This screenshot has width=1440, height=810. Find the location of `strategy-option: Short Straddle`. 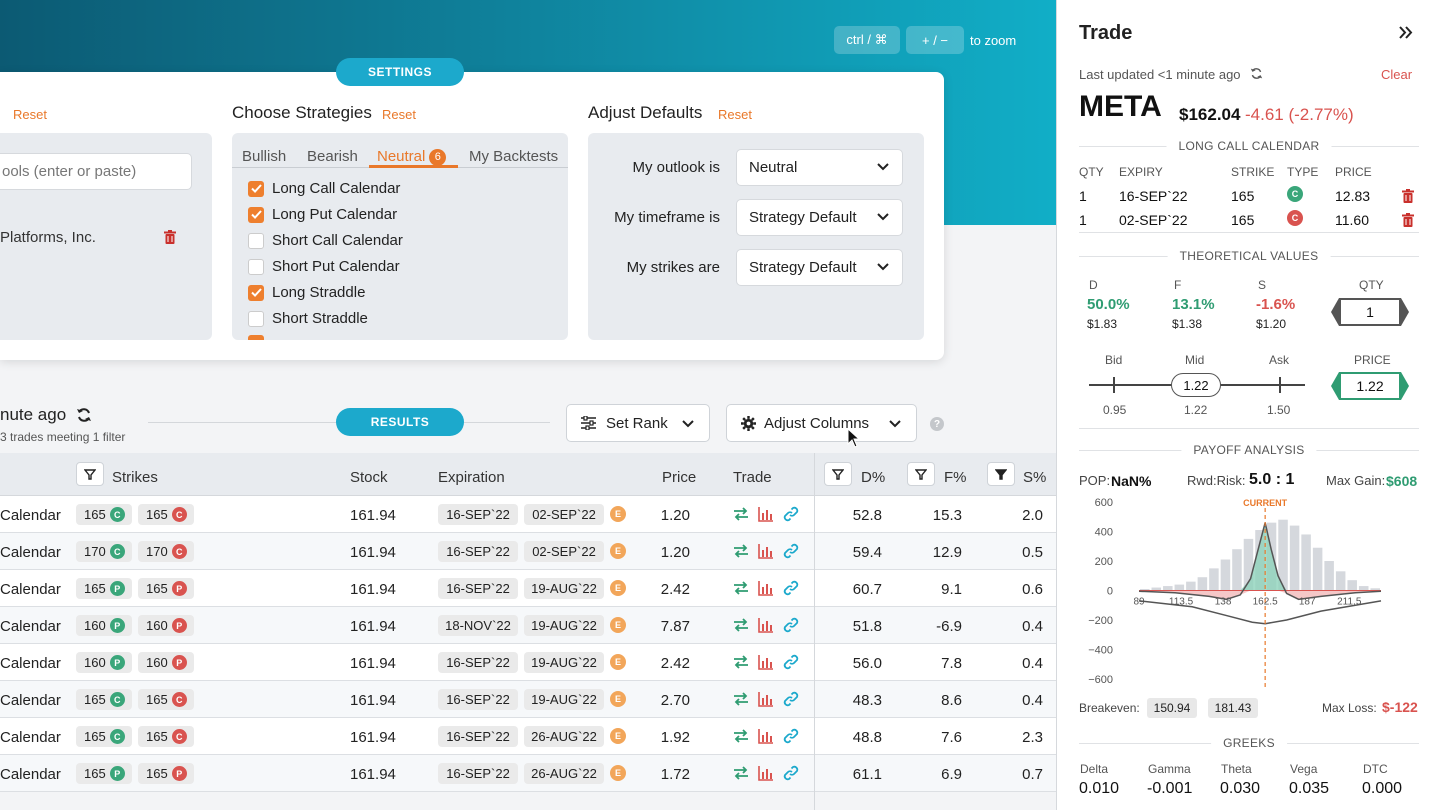

strategy-option: Short Straddle is located at coordinates (308, 318).